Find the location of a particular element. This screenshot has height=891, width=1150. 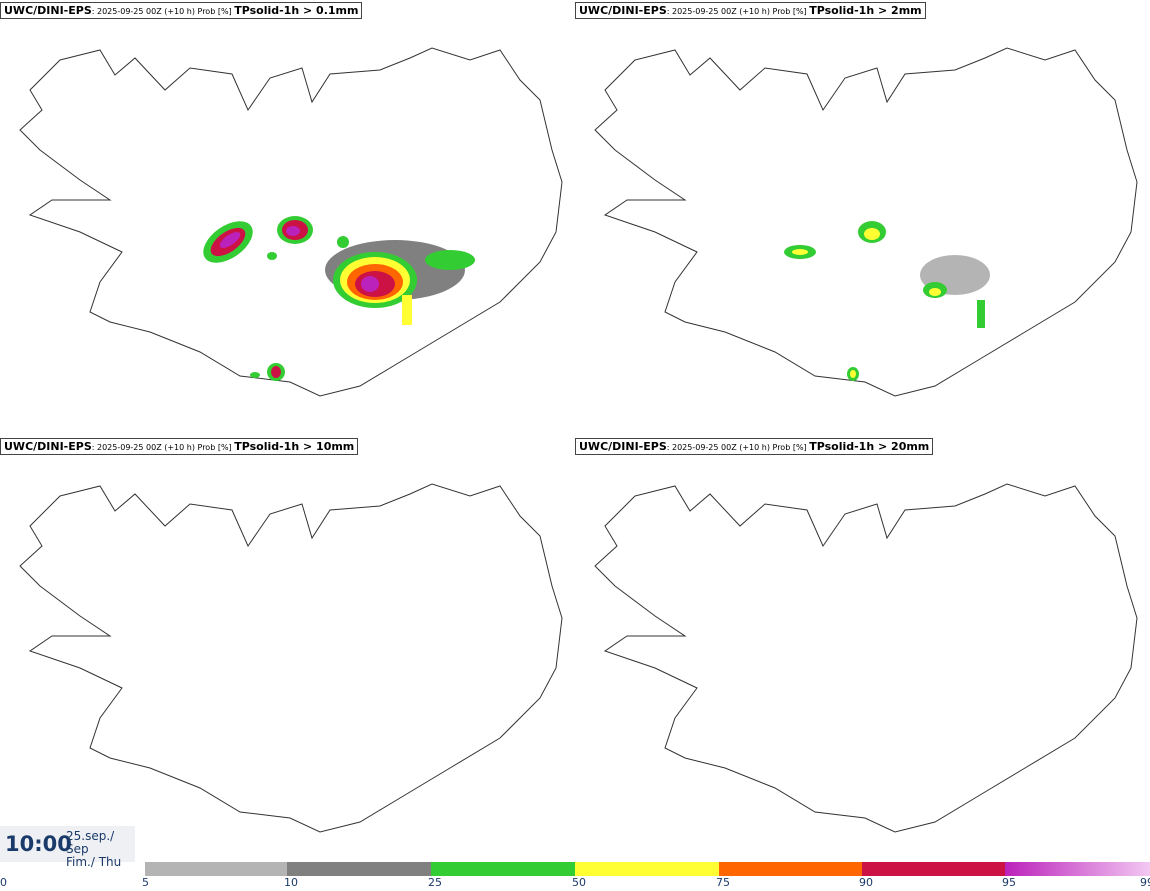

colorbar-tick-label: 50 is located at coordinates (579, 882).